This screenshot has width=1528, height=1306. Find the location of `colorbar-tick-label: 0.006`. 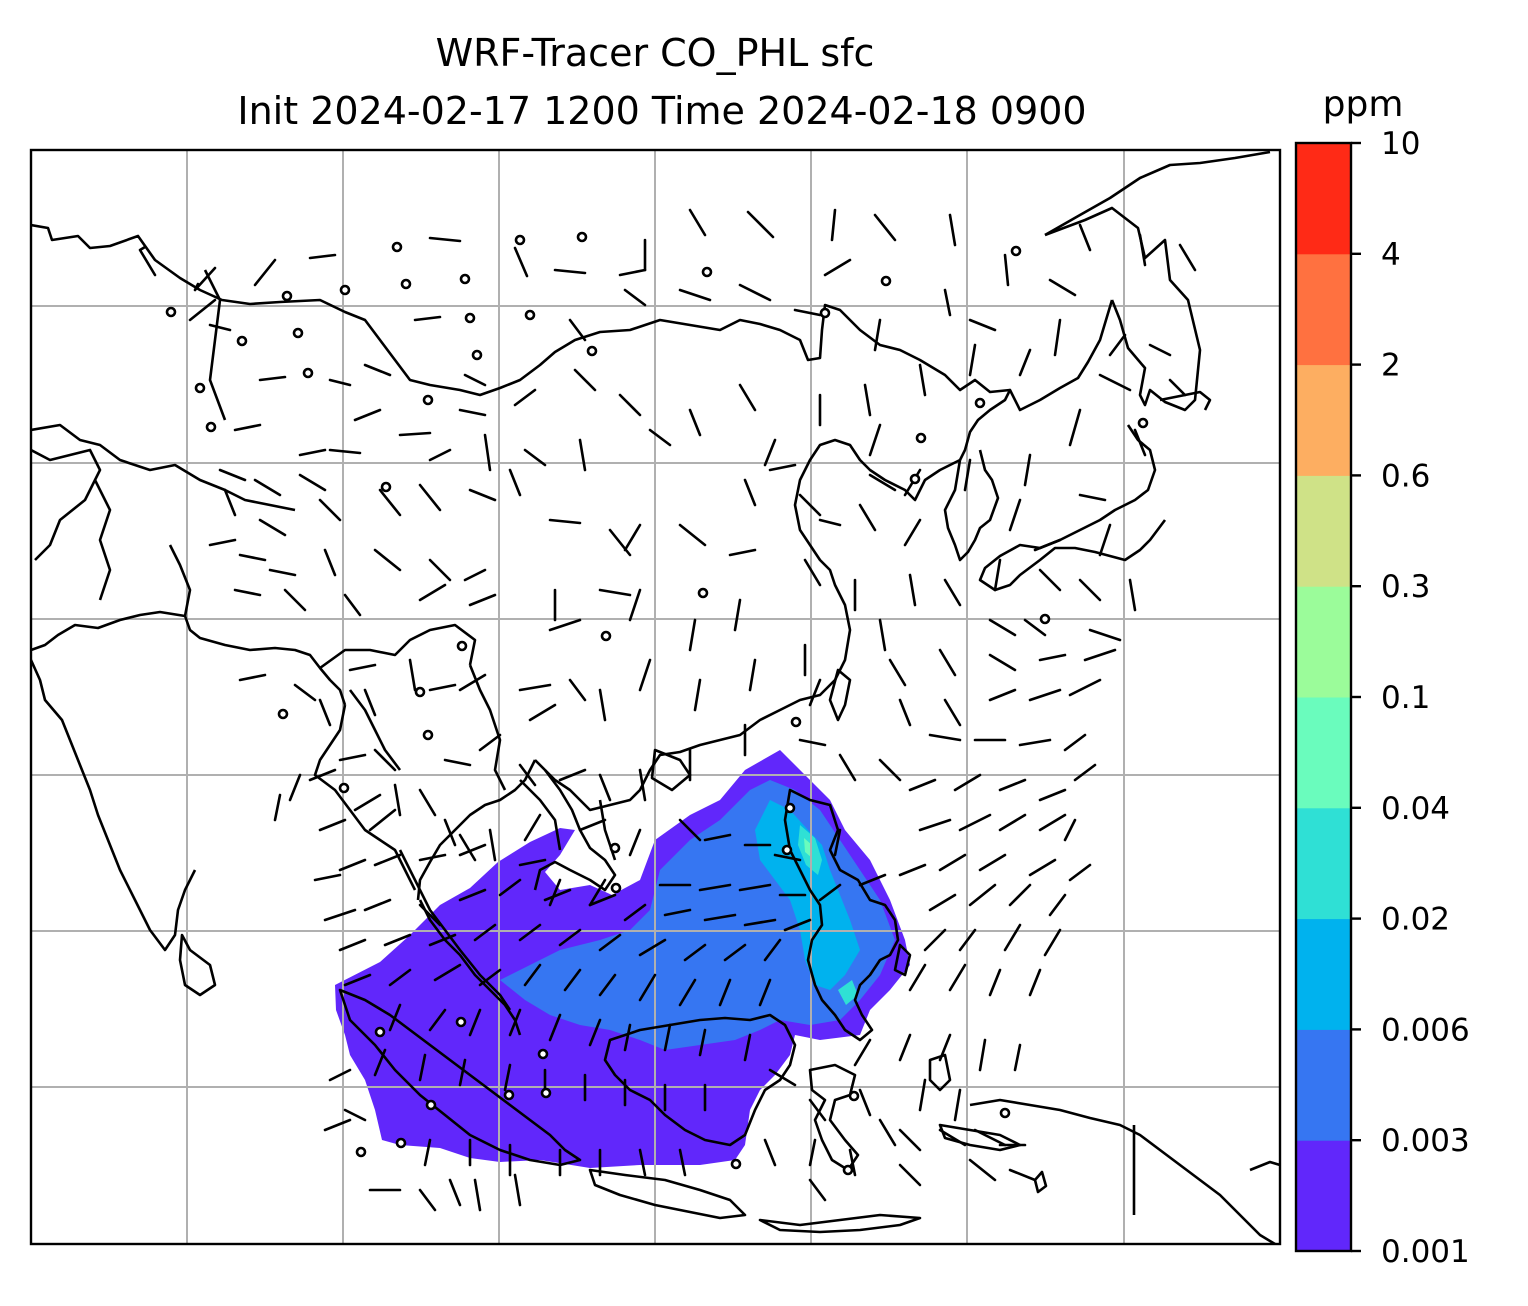

colorbar-tick-label: 0.006 is located at coordinates (1425, 1030).